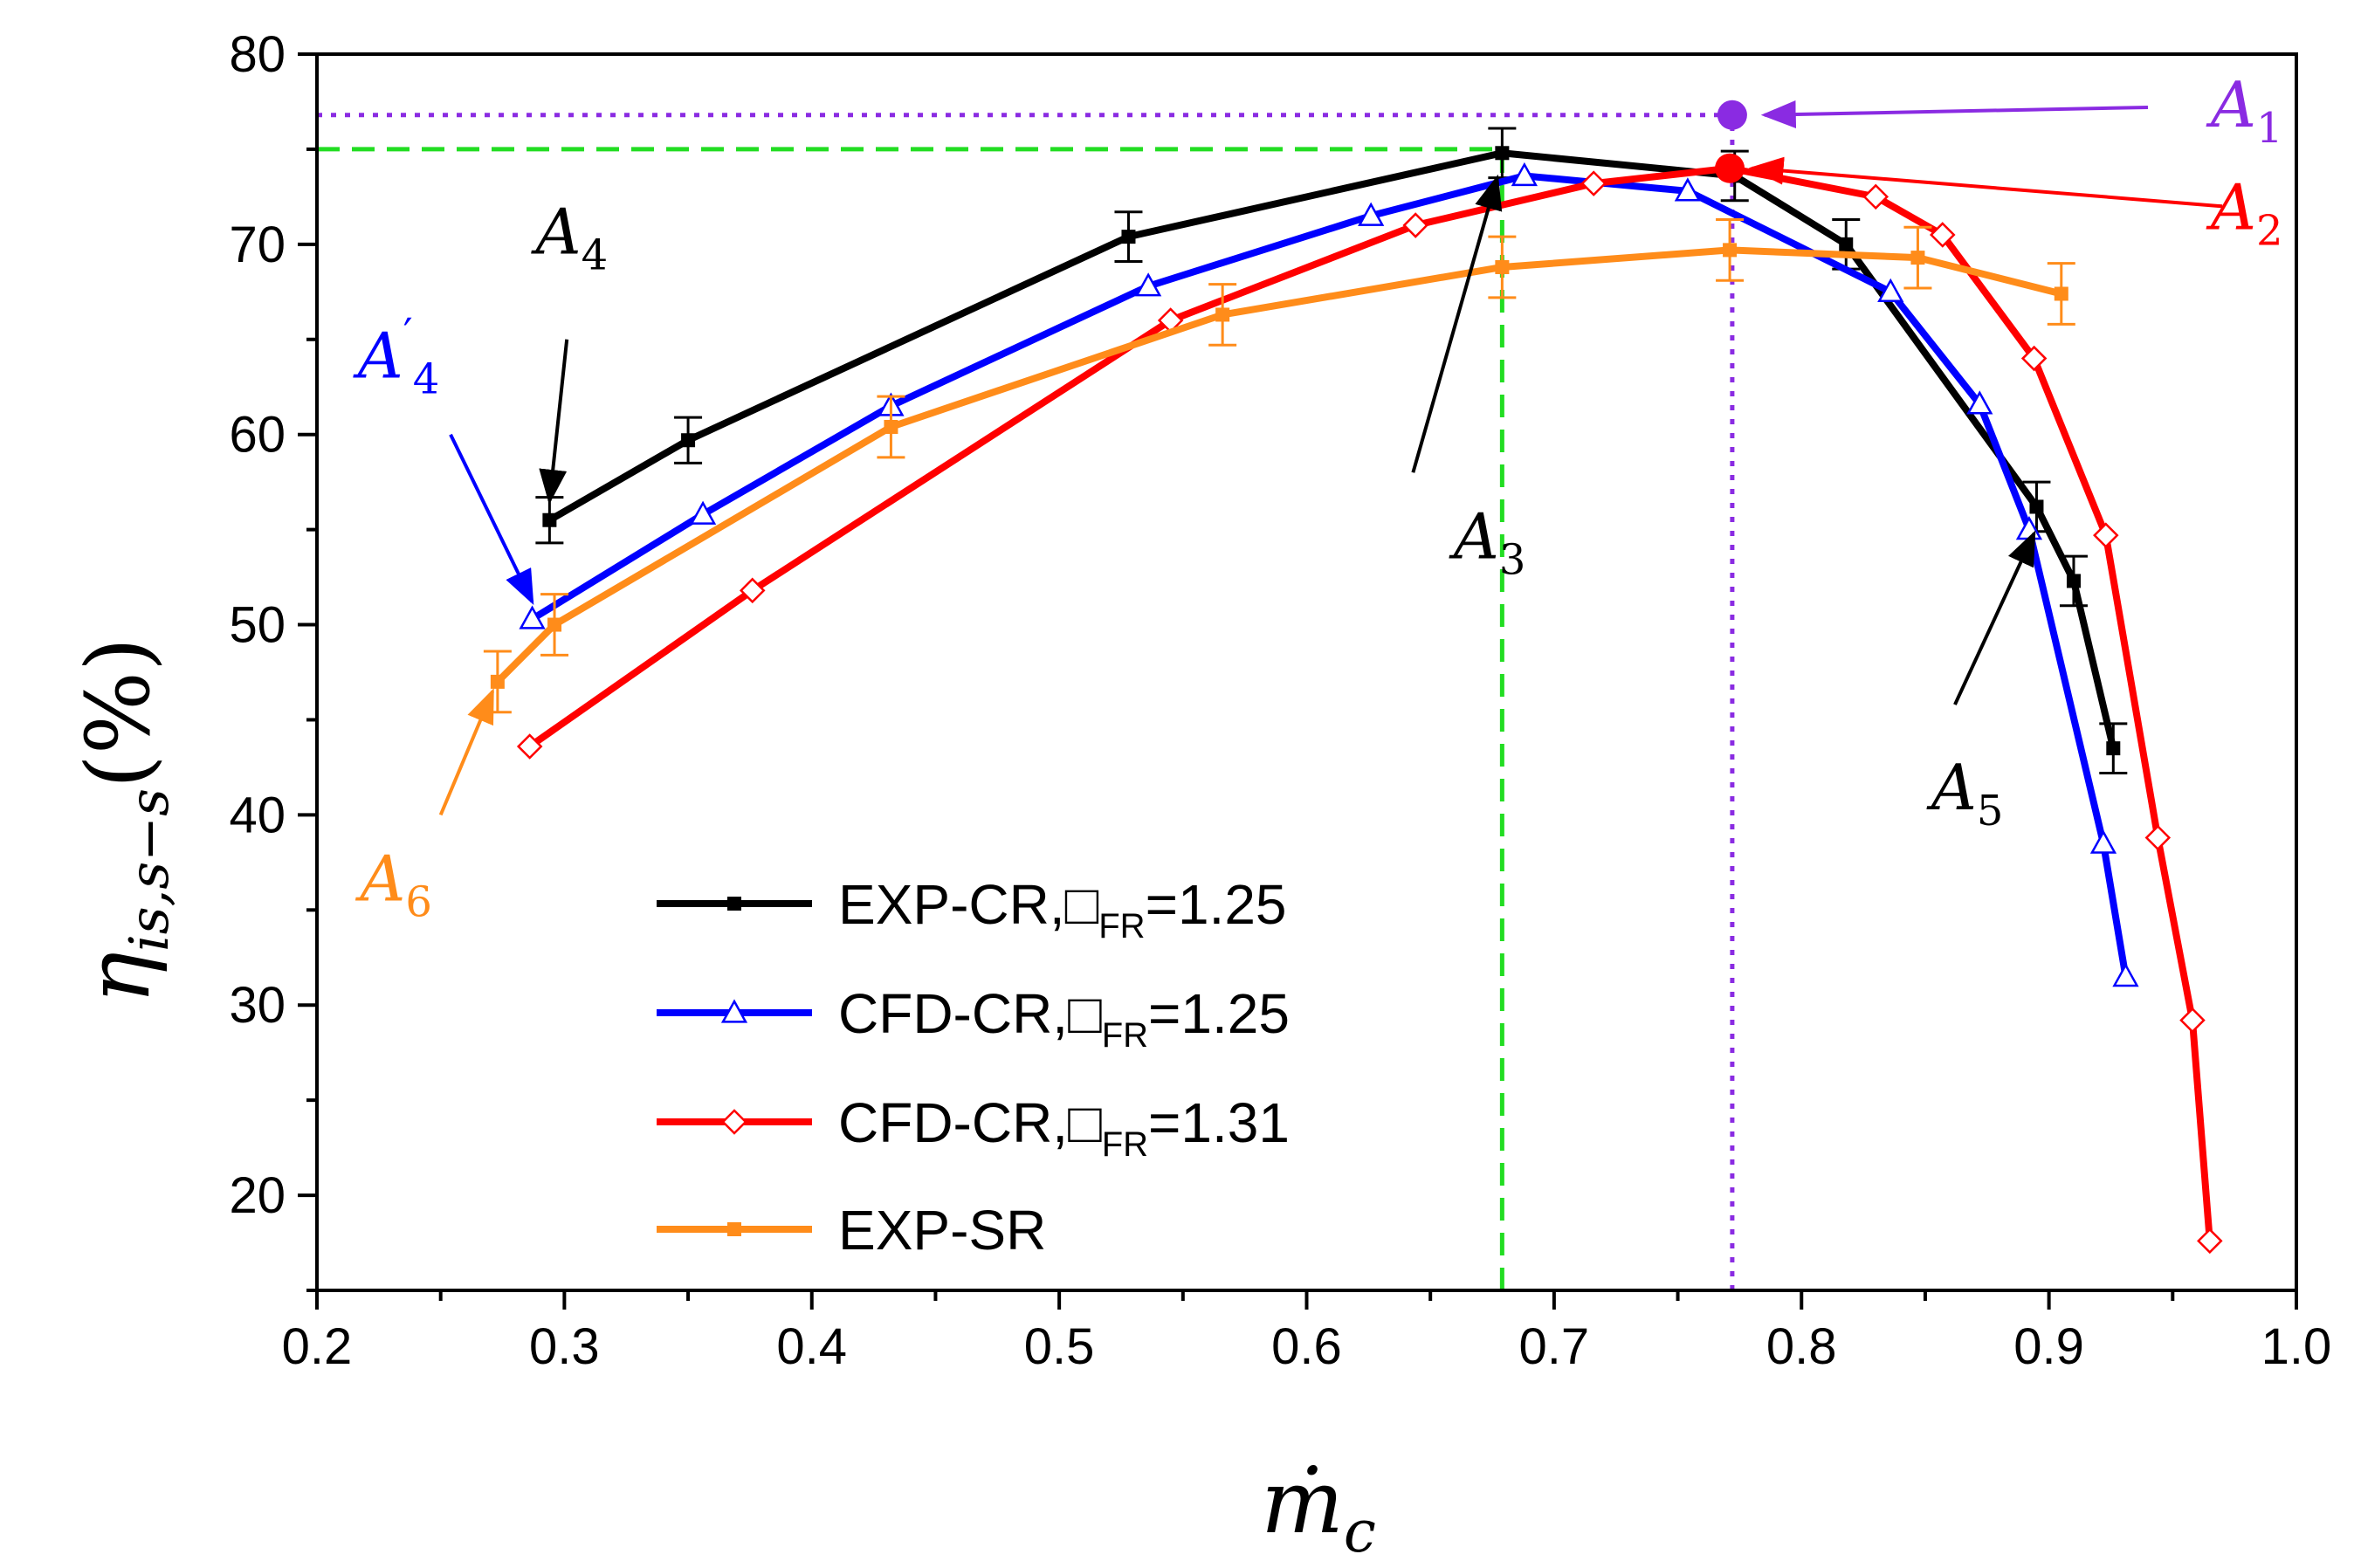 The width and height of the screenshot is (2354, 1568). I want to click on annotation-label: A6, so click(393, 884).